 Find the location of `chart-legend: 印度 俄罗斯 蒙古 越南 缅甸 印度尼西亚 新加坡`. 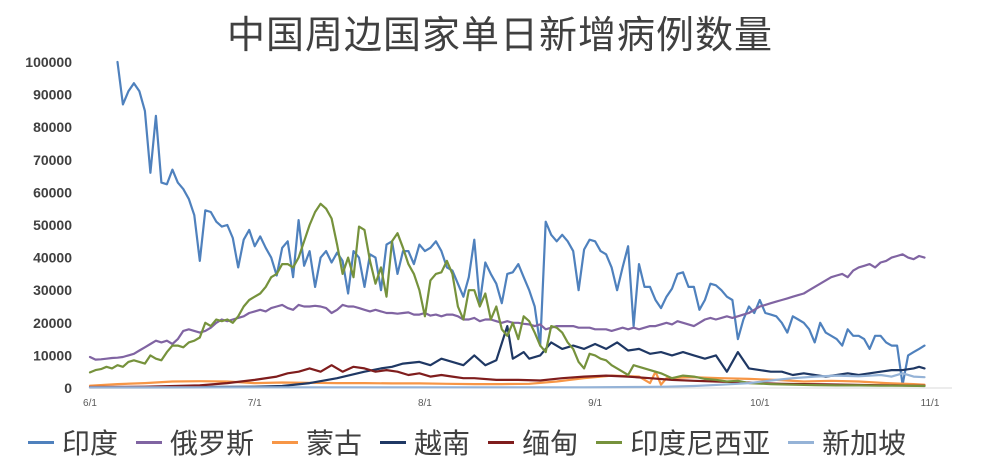

chart-legend: 印度 俄罗斯 蒙古 越南 缅甸 印度尼西亚 新加坡 is located at coordinates (508, 442).